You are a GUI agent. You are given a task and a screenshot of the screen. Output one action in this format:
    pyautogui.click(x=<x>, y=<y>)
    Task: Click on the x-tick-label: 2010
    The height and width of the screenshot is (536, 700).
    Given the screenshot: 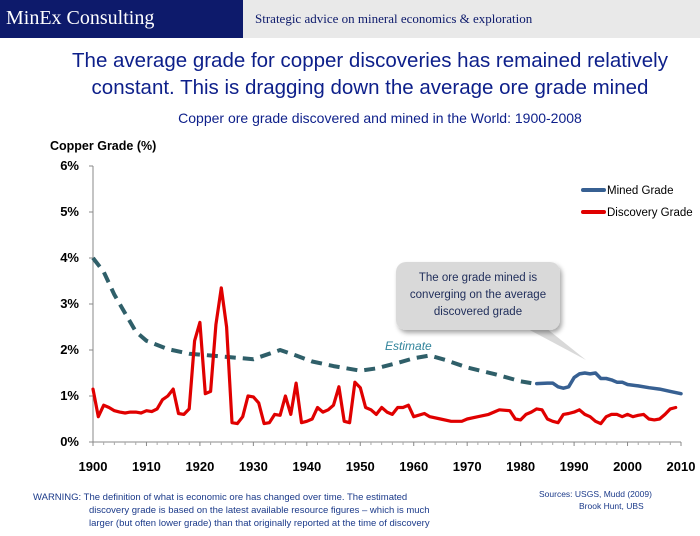 What is the action you would take?
    pyautogui.click(x=681, y=466)
    